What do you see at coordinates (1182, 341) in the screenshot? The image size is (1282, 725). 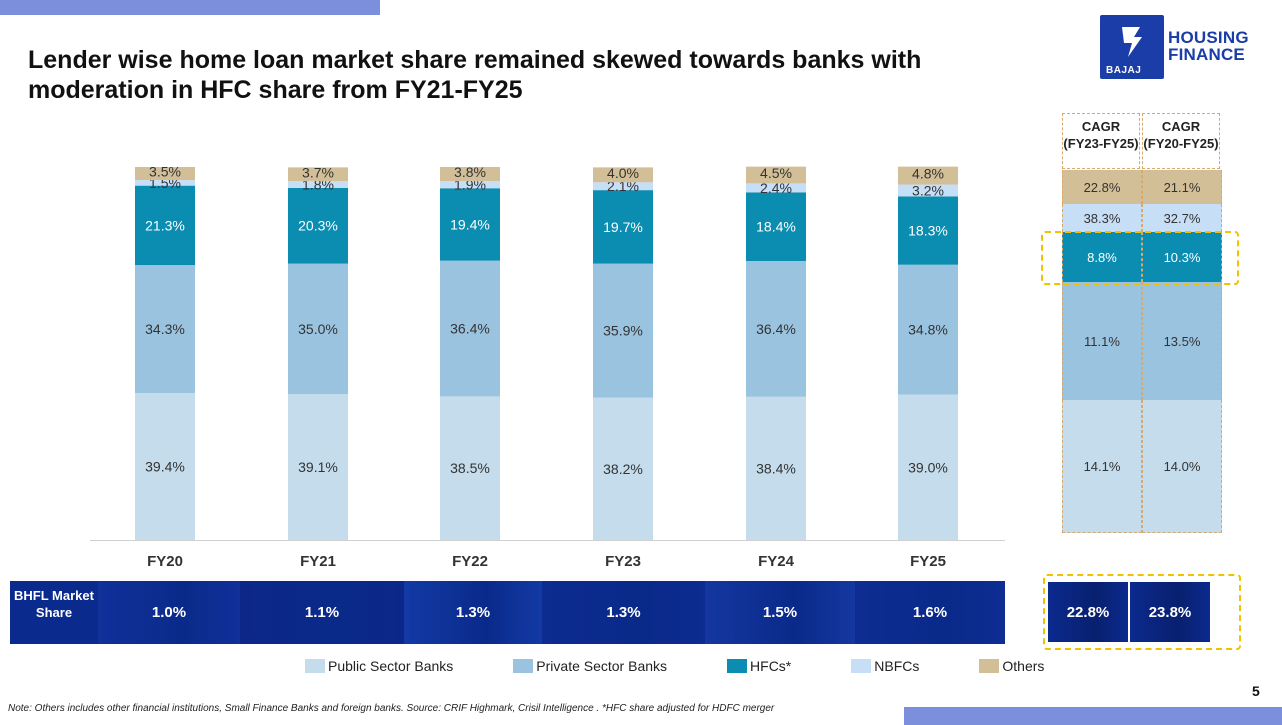 I see `cagr-private-fy20-fy25: 13.5%` at bounding box center [1182, 341].